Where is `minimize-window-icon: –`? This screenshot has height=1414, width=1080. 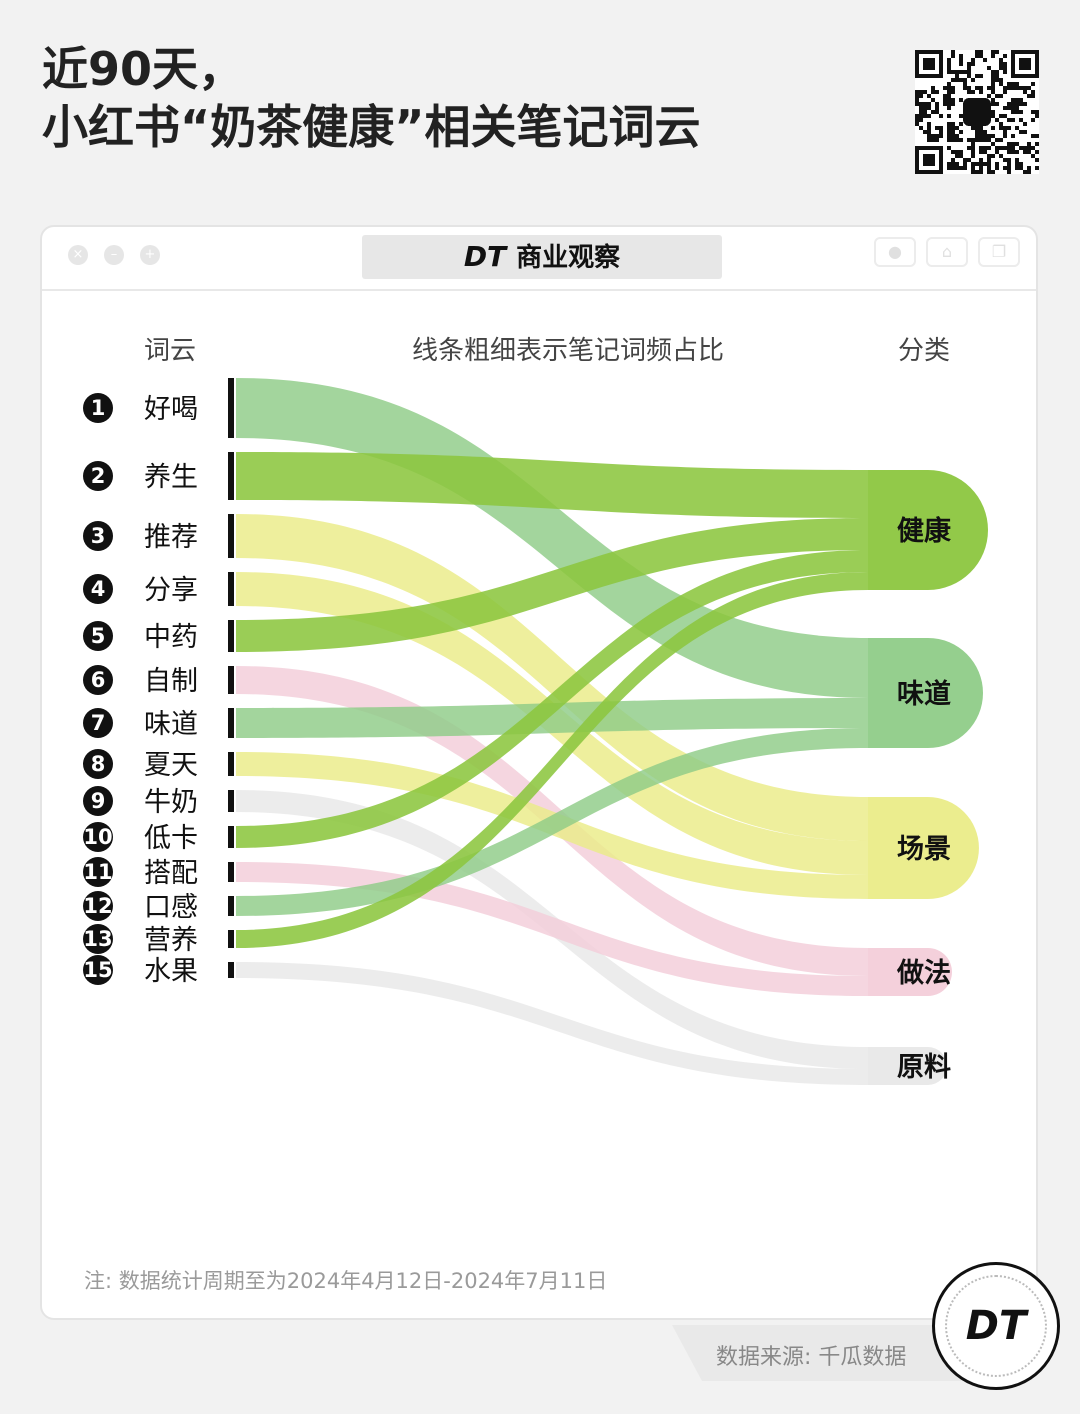 minimize-window-icon: – is located at coordinates (114, 255).